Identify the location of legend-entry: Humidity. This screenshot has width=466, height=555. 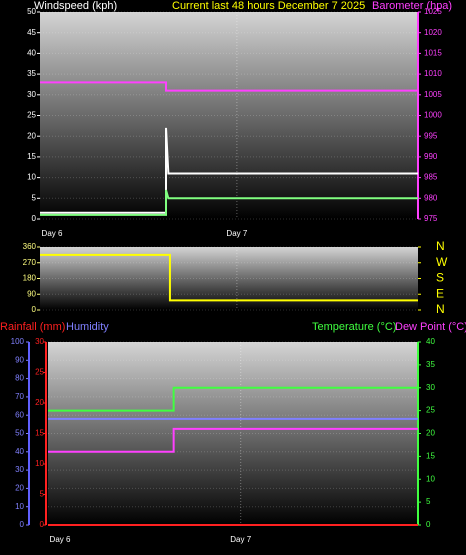
(87, 327).